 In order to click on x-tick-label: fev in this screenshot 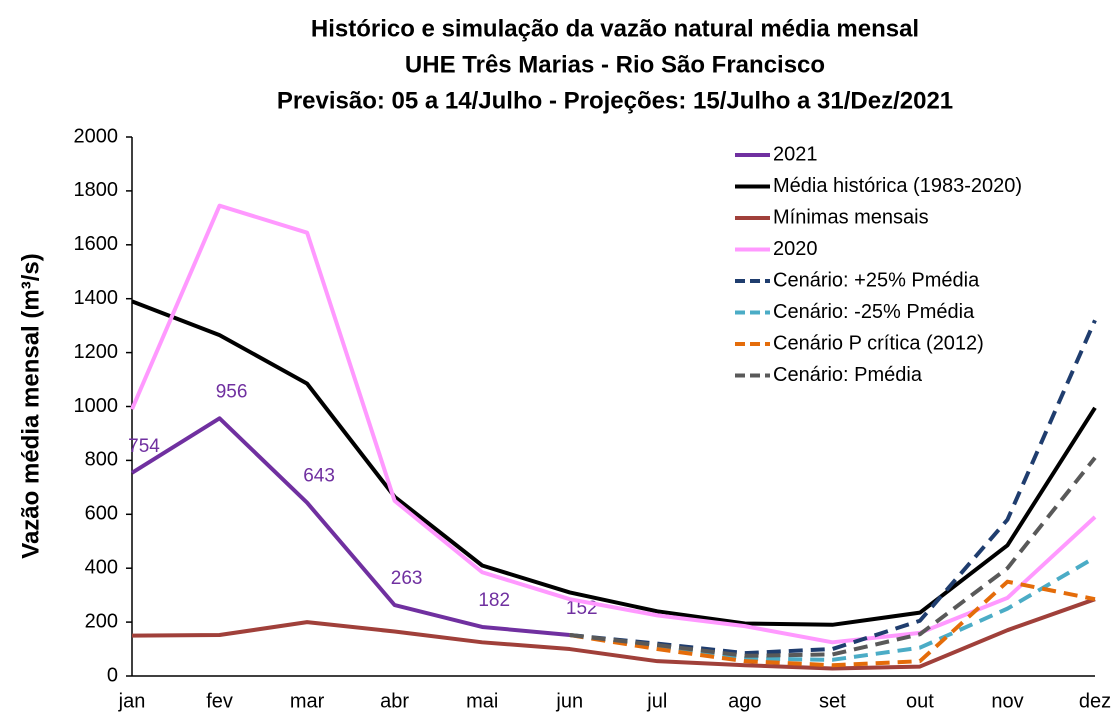, I will do `click(219, 701)`.